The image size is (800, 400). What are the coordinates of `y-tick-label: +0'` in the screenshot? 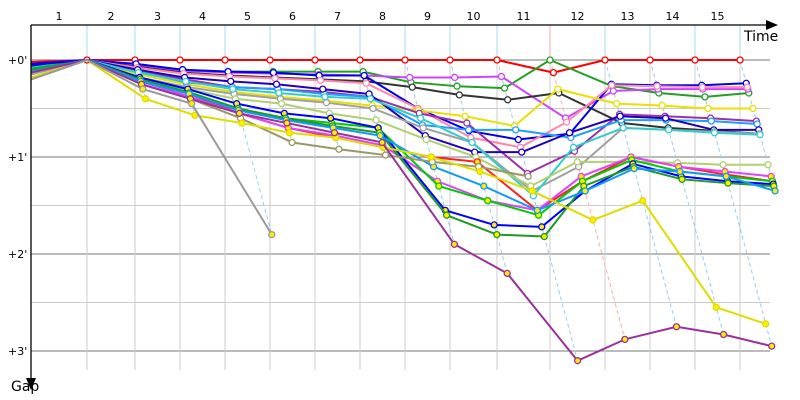 It's located at (17, 60).